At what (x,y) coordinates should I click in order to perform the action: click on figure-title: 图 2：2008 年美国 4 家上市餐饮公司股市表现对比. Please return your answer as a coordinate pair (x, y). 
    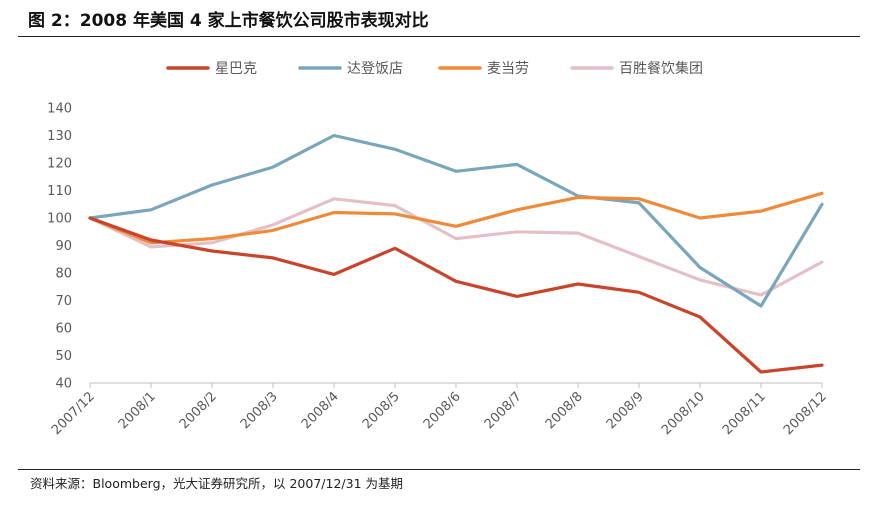
    Looking at the image, I should click on (228, 21).